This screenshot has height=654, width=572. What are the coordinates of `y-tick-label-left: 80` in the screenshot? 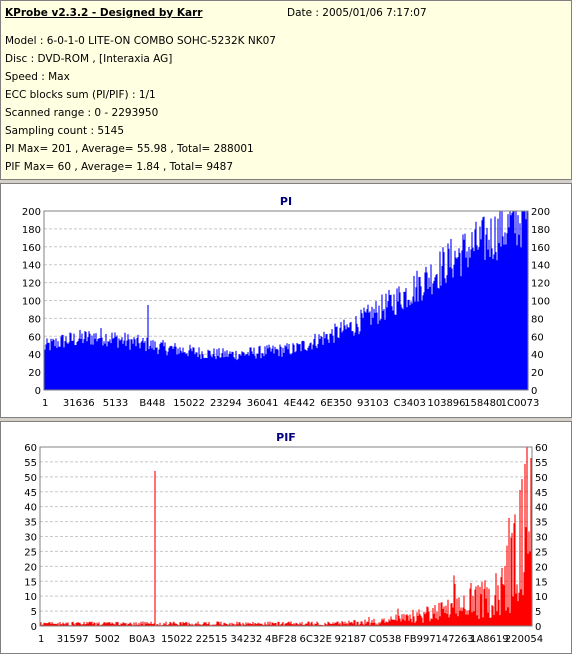 It's located at (34, 319).